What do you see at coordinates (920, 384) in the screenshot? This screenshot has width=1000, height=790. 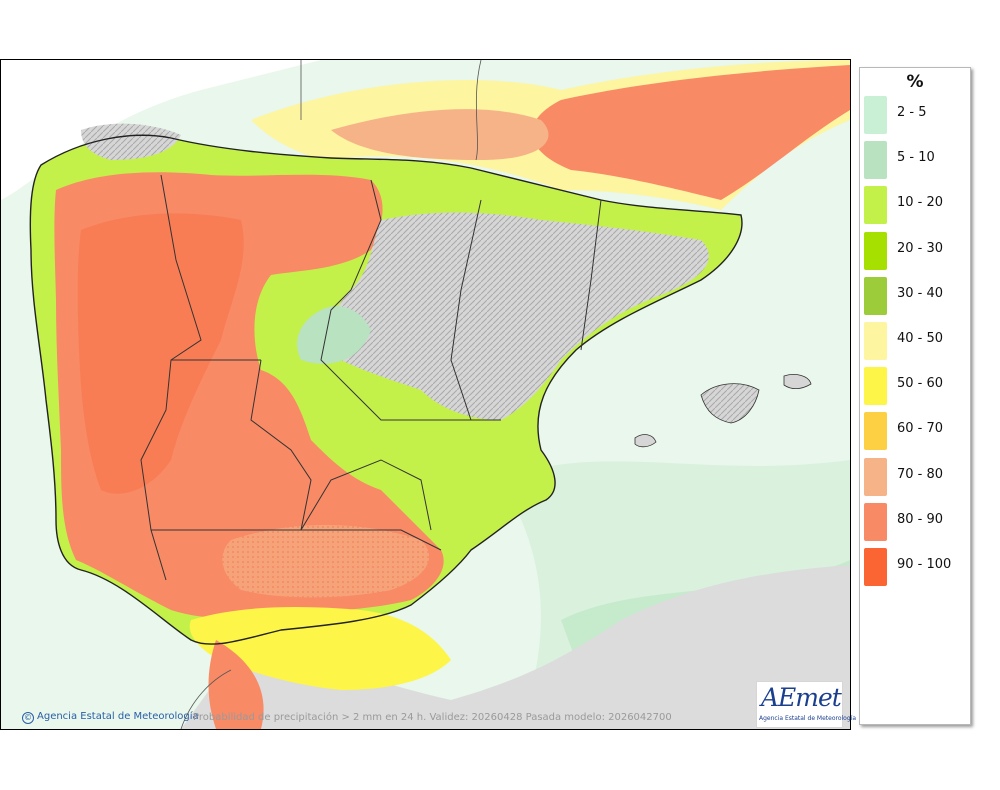 I see `legend-label: 50 - 60` at bounding box center [920, 384].